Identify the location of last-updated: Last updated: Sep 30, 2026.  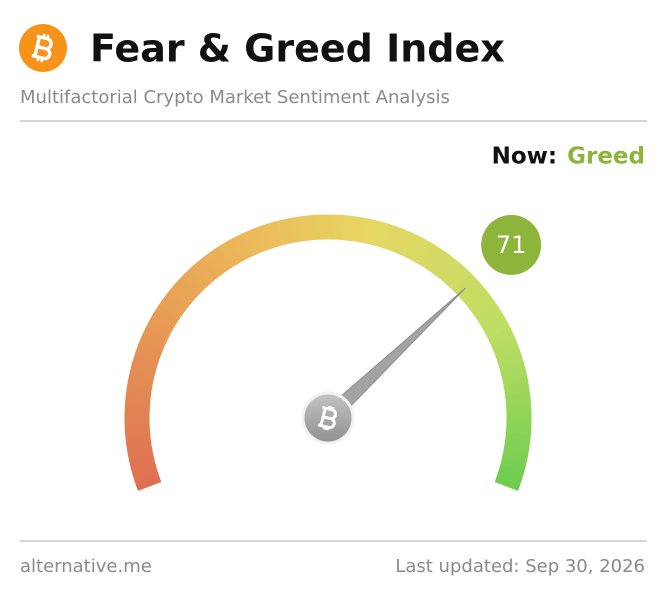
(520, 566).